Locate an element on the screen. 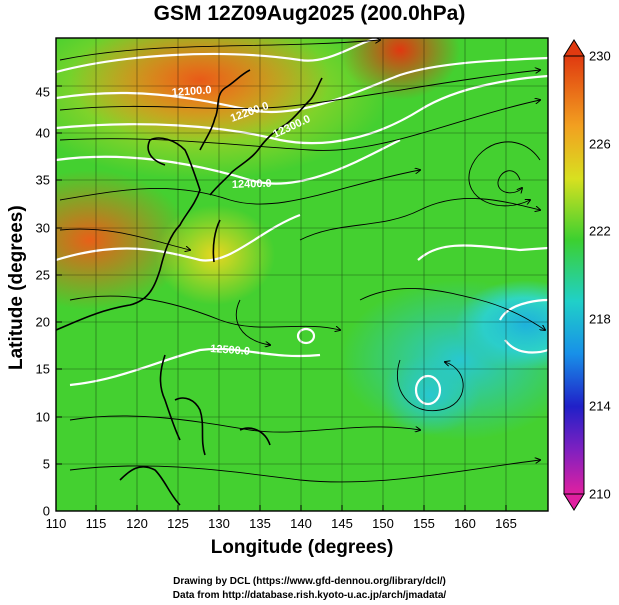 Image resolution: width=619 pixels, height=605 pixels. y-tick: 30 is located at coordinates (42, 228).